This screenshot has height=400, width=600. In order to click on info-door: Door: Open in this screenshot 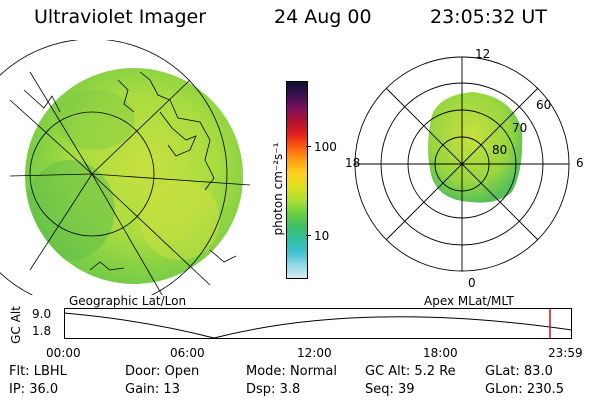, I will do `click(162, 371)`.